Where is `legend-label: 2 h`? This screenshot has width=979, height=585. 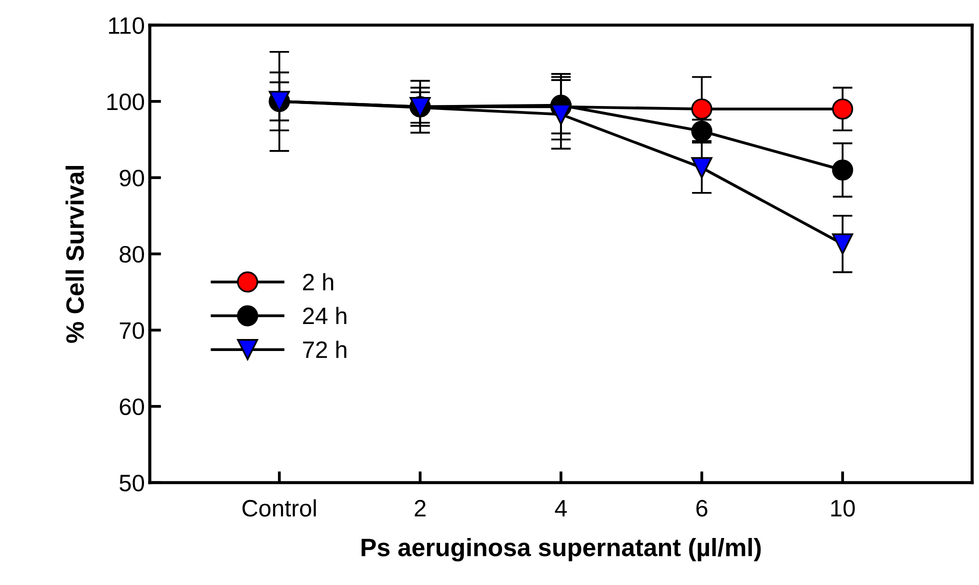
legend-label: 2 h is located at coordinates (318, 281).